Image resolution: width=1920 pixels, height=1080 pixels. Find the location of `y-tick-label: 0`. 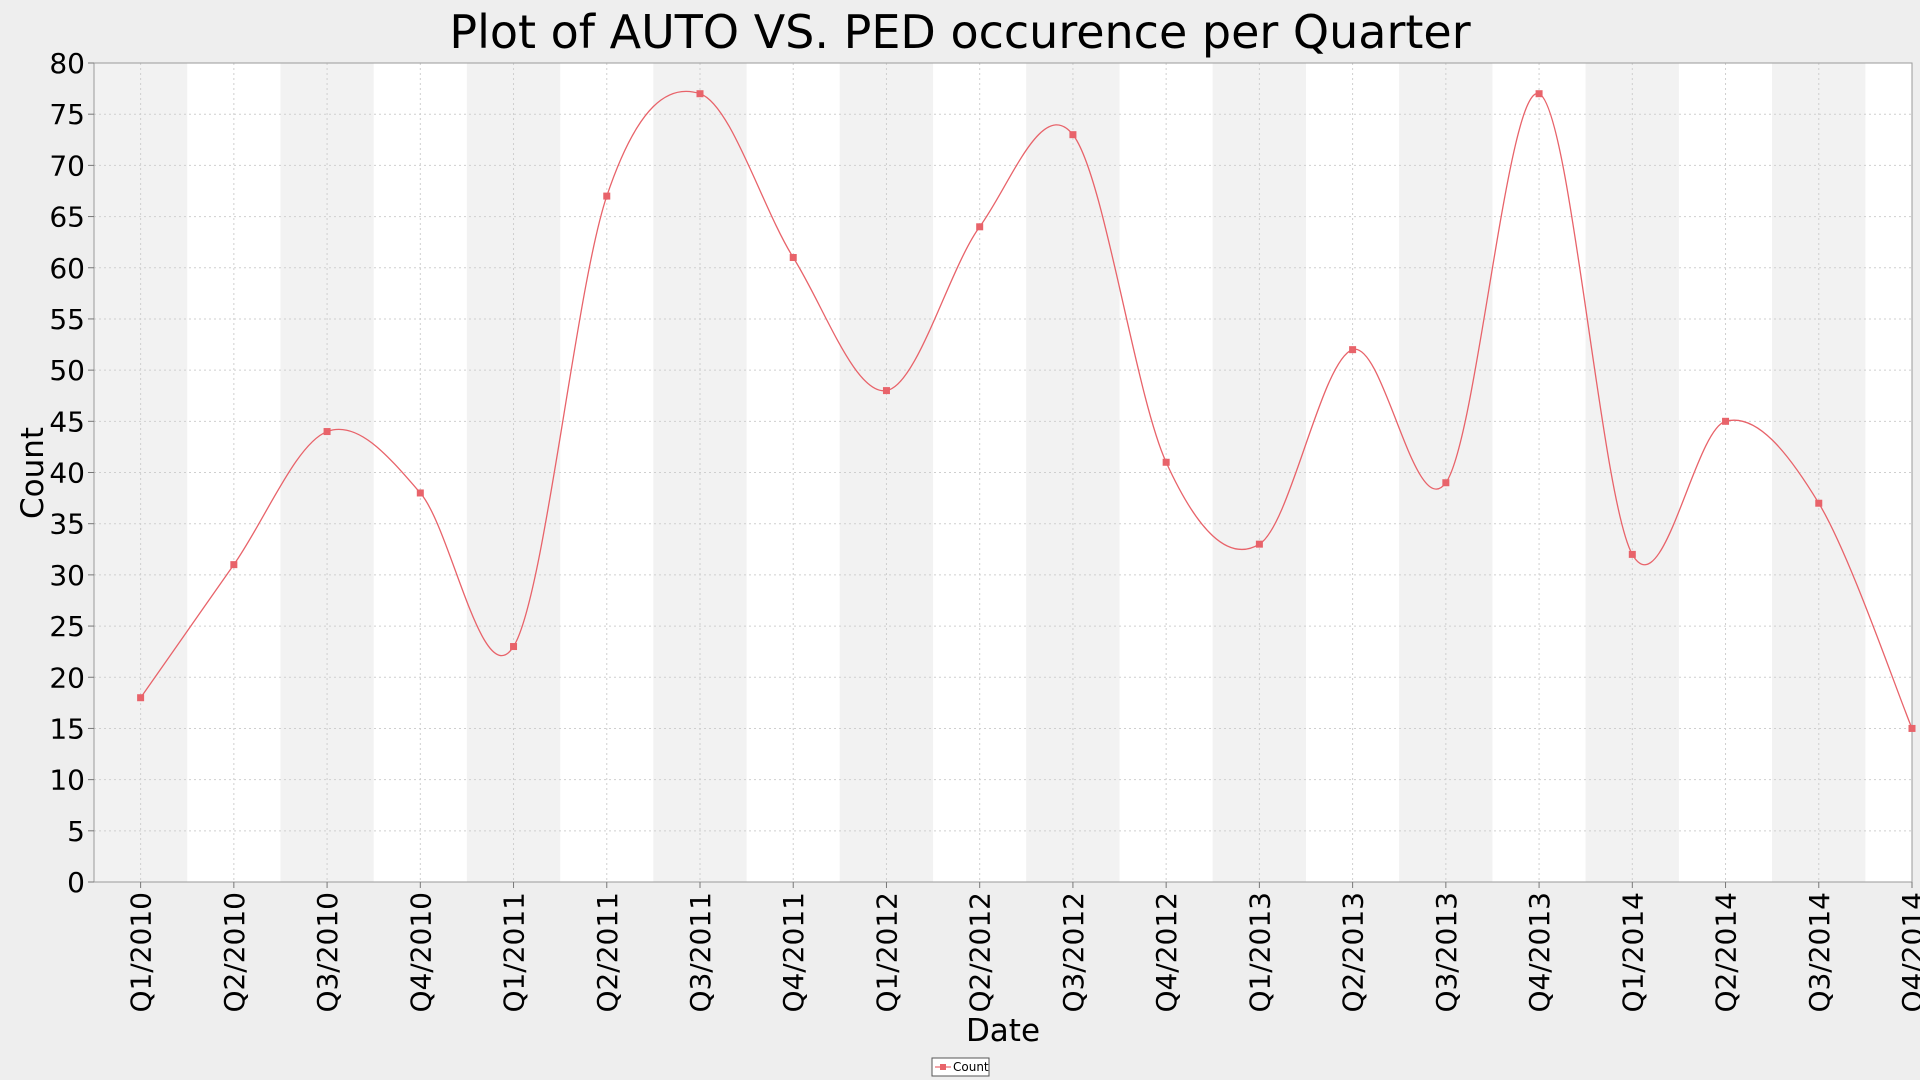

y-tick-label: 0 is located at coordinates (76, 882).